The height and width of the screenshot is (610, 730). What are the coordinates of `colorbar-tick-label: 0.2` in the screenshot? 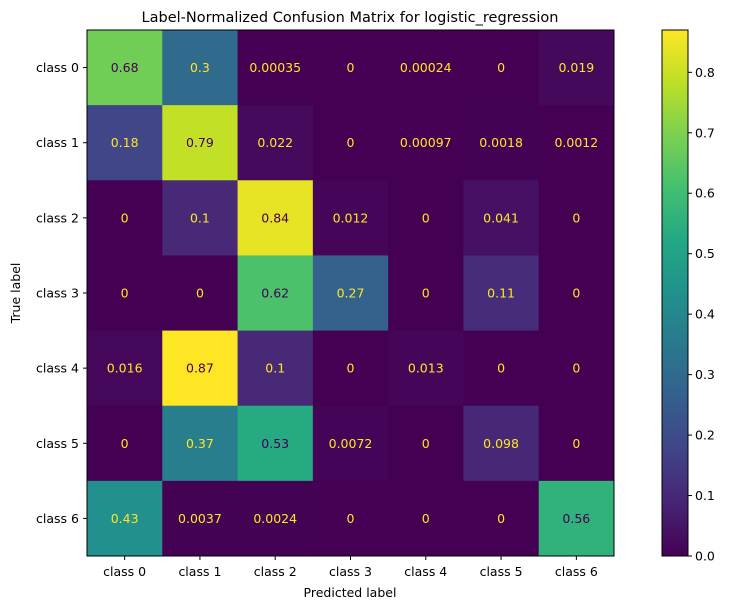 It's located at (705, 435).